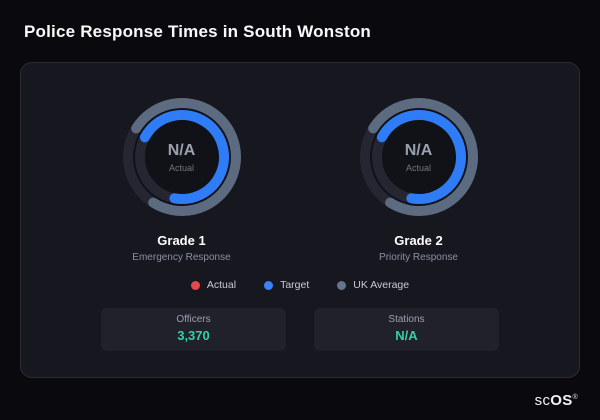 The image size is (600, 420). I want to click on gauge-grade-1: N/A Actual Grade 1 Emergency Response, so click(182, 177).